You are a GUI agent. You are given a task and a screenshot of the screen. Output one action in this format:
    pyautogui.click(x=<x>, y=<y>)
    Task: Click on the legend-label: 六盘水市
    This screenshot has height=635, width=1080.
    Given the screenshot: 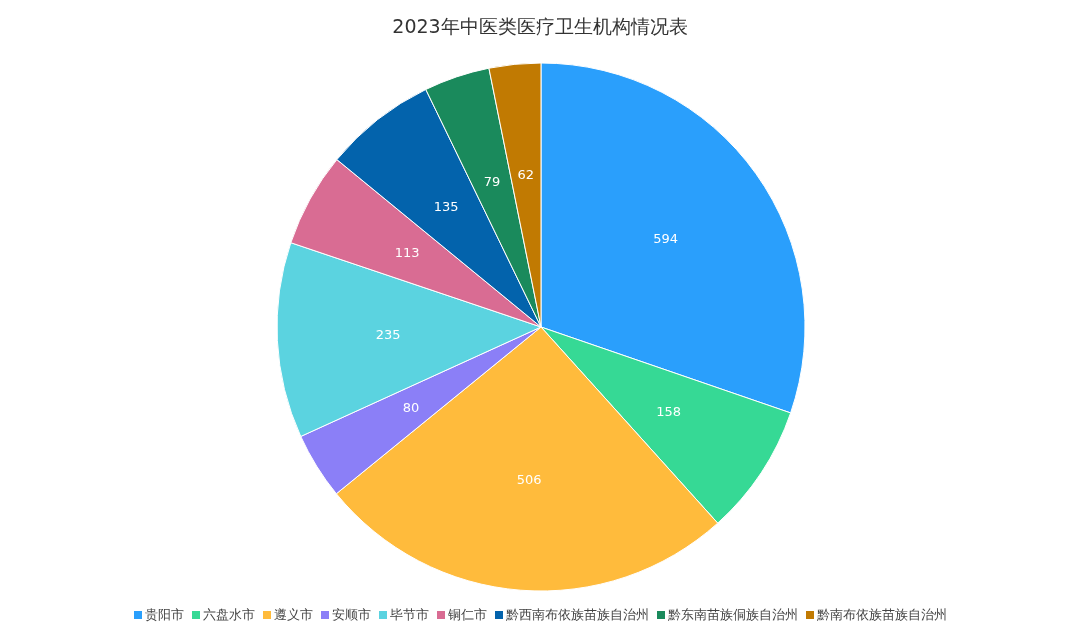 What is the action you would take?
    pyautogui.click(x=228, y=615)
    